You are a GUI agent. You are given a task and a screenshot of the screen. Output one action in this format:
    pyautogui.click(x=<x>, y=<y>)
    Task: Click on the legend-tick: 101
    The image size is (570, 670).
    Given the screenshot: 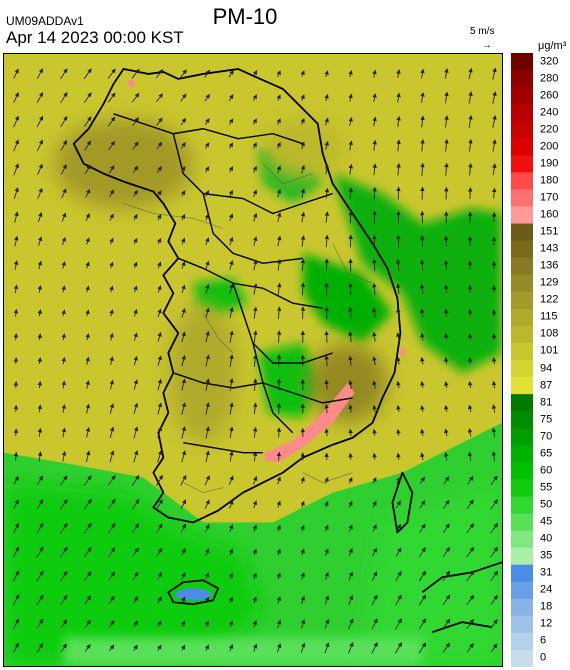 What is the action you would take?
    pyautogui.click(x=549, y=350)
    